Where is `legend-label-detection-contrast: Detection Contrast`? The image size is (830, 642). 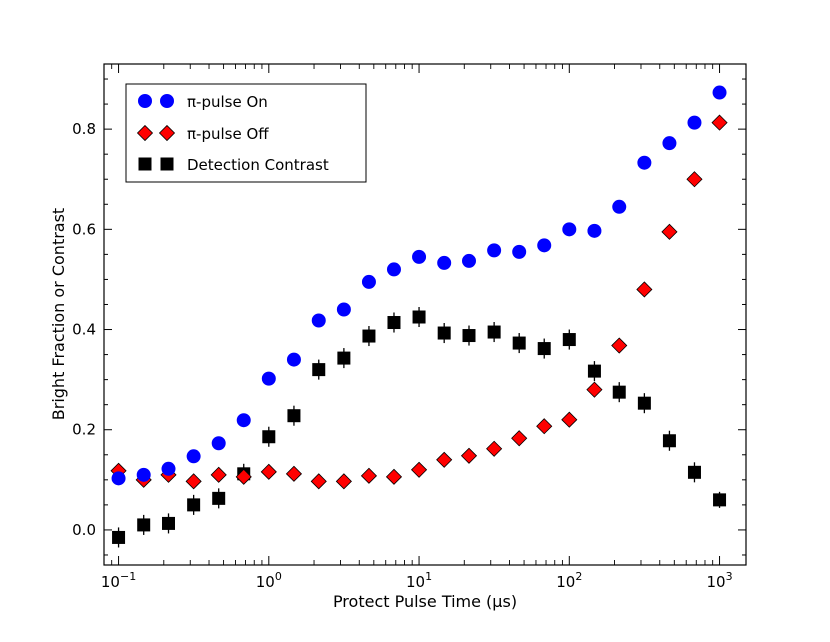
legend-label-detection-contrast: Detection Contrast is located at coordinates (258, 165).